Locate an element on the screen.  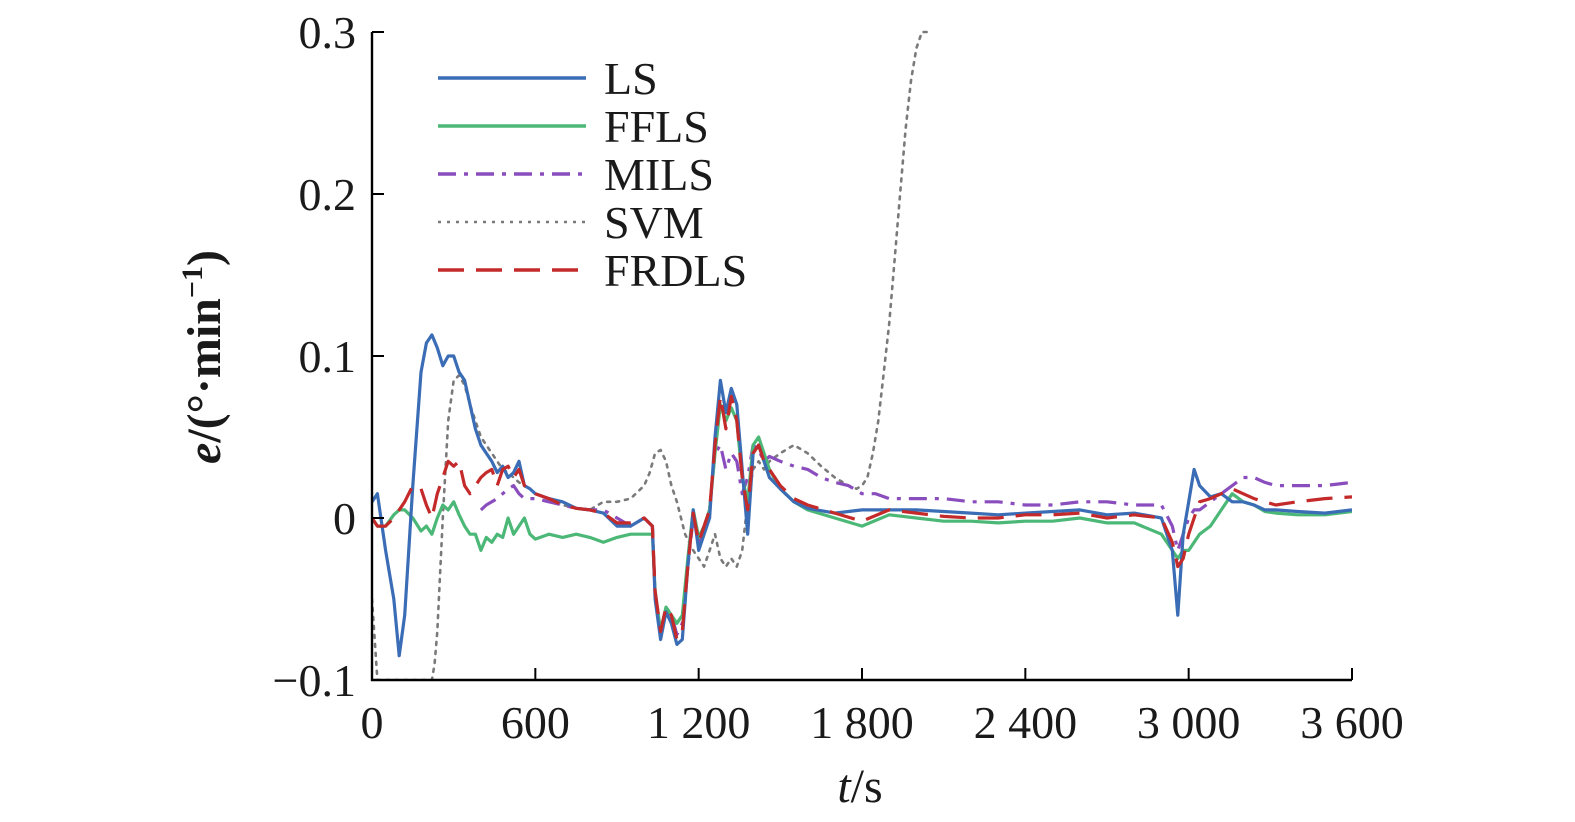
legend-label-frdls: FRDLS is located at coordinates (675, 270).